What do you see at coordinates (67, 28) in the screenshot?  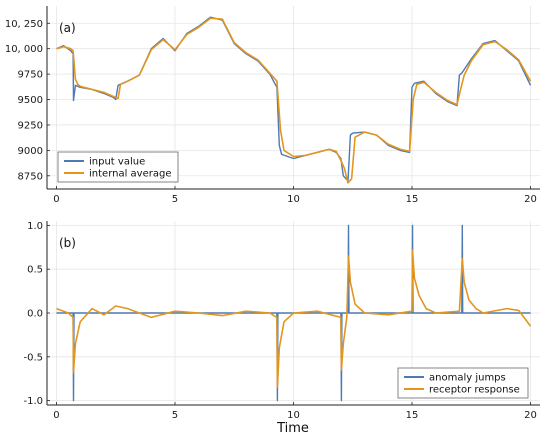 I see `panel-label: (a)` at bounding box center [67, 28].